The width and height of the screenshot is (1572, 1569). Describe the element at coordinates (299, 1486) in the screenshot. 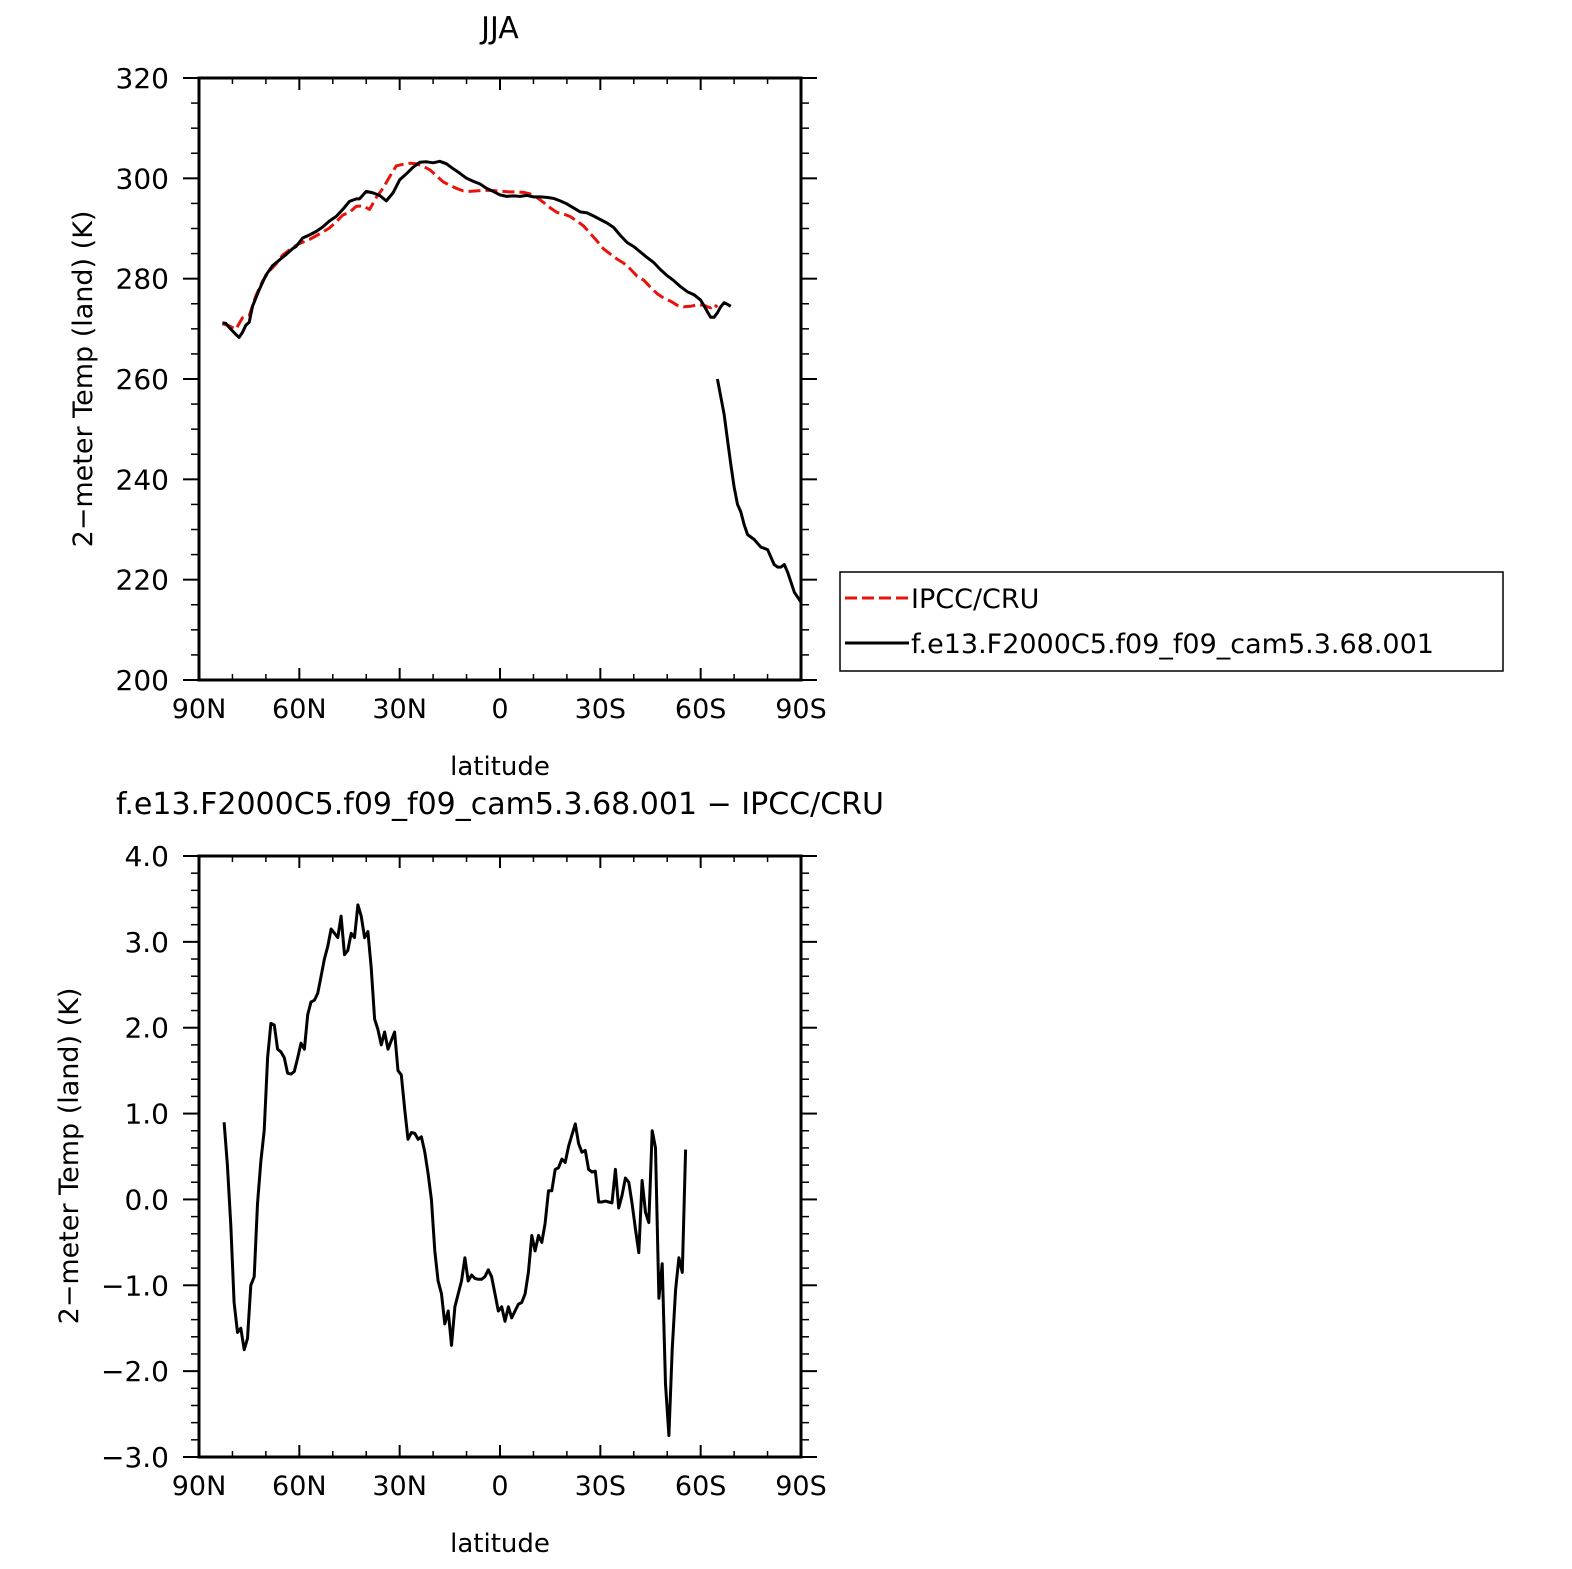

I see `bottom-x-tick-label: 60N` at that location.